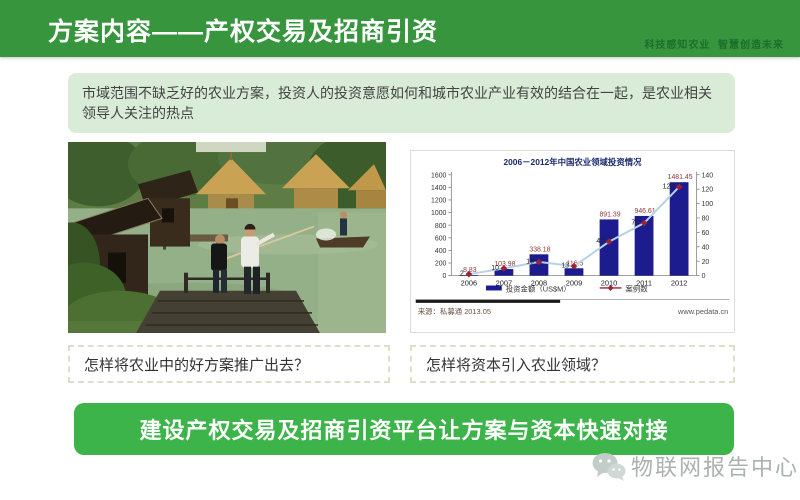 The width and height of the screenshot is (800, 500). Describe the element at coordinates (708, 175) in the screenshot. I see `svg-text: 140` at that location.